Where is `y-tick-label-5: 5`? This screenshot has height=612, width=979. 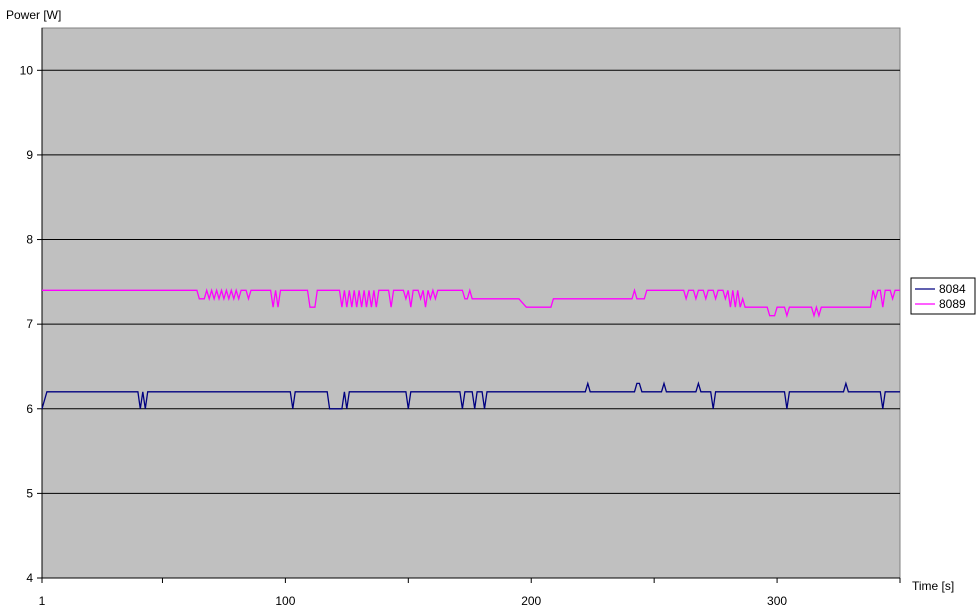 y-tick-label-5: 5 is located at coordinates (29, 493).